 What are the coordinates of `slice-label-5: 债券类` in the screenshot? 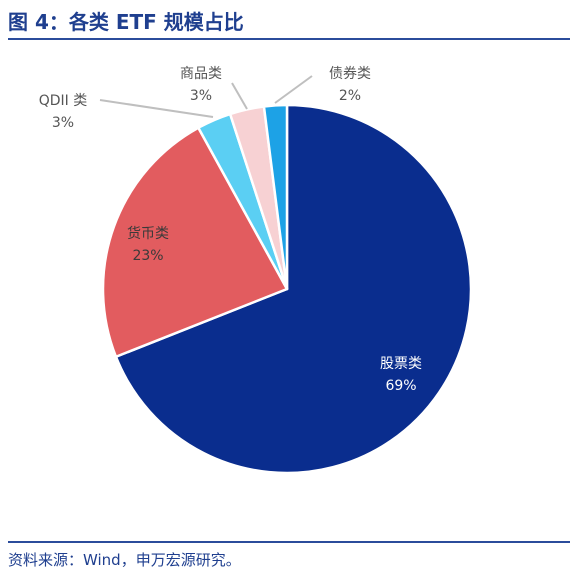 It's located at (350, 74).